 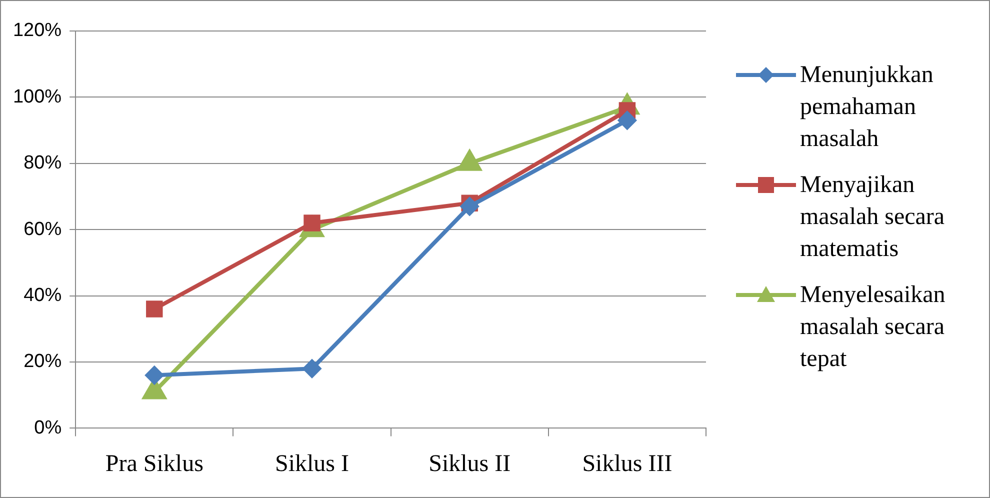 What do you see at coordinates (48, 427) in the screenshot?
I see `y-tick-label: 0%` at bounding box center [48, 427].